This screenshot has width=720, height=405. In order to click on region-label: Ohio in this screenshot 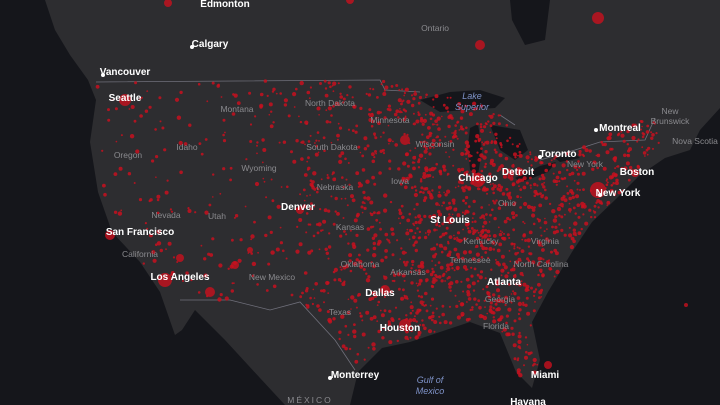, I will do `click(507, 203)`.